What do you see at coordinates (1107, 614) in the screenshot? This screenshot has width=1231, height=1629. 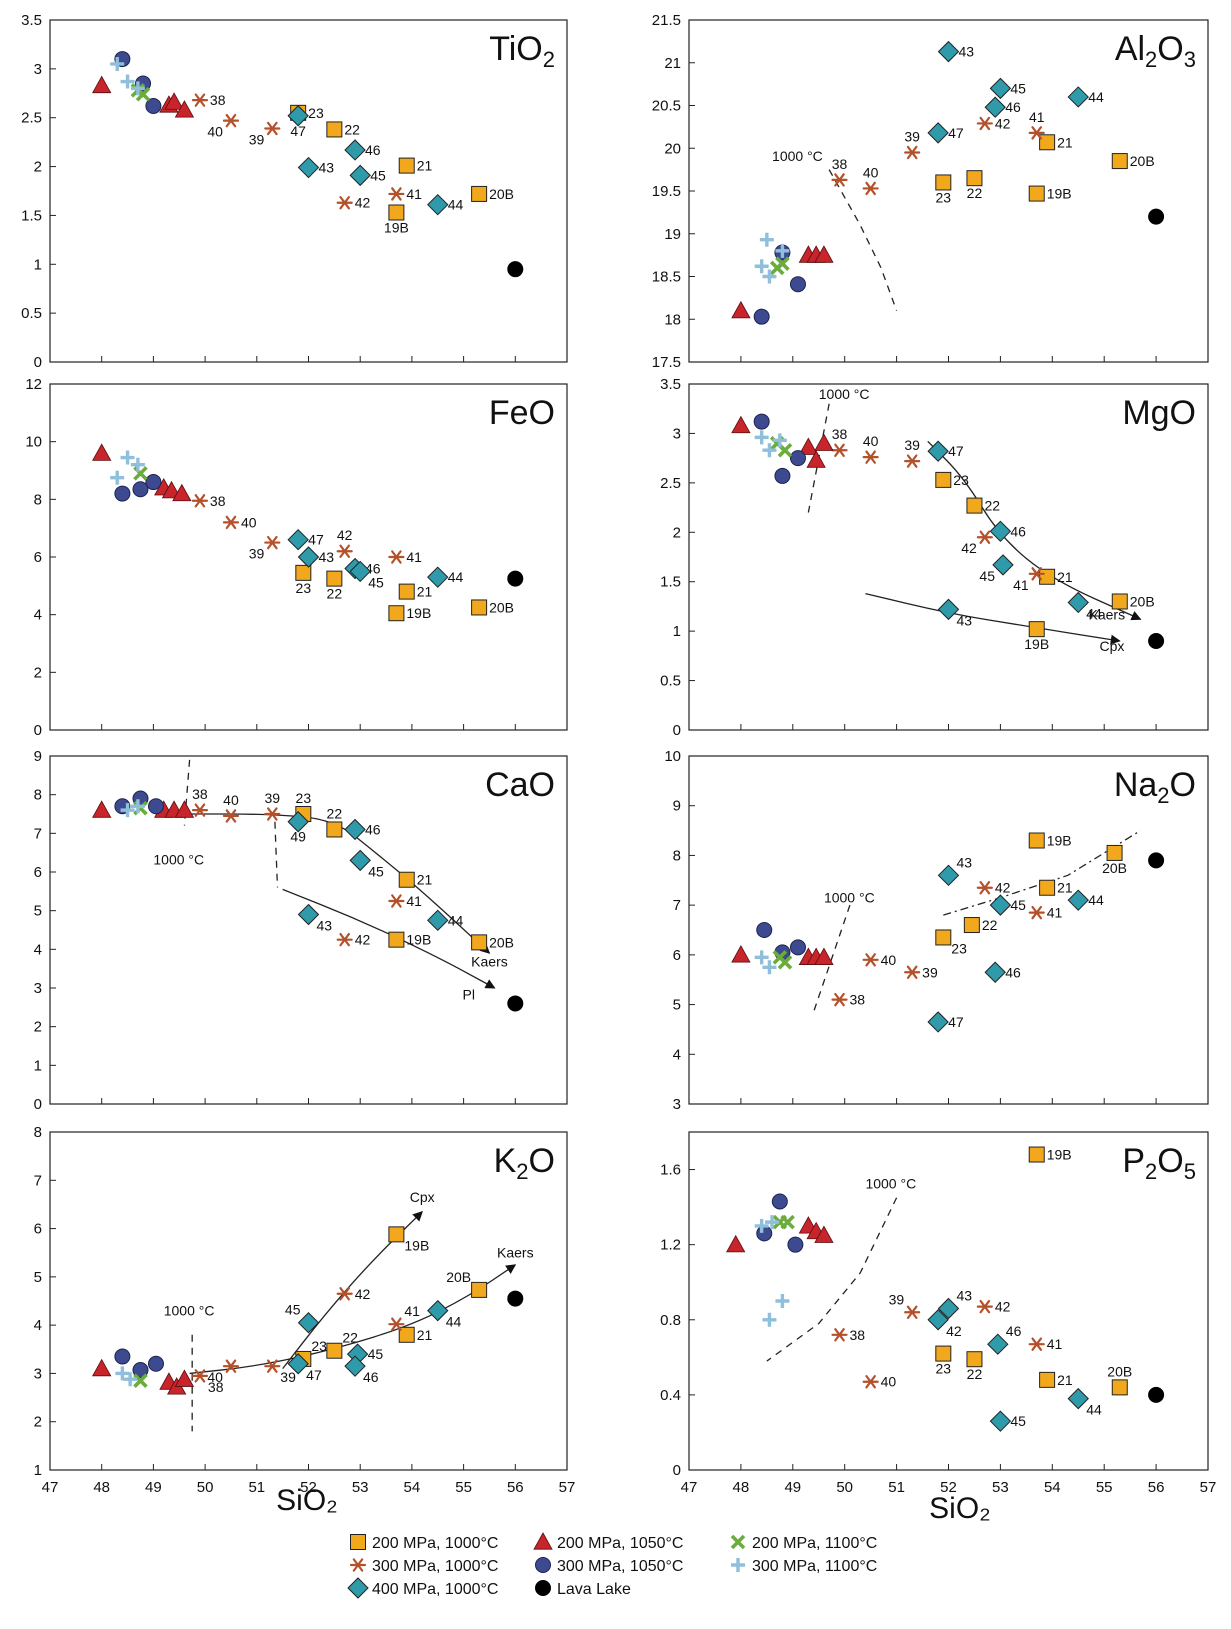 I see `trend-arrow-label: Kaers` at bounding box center [1107, 614].